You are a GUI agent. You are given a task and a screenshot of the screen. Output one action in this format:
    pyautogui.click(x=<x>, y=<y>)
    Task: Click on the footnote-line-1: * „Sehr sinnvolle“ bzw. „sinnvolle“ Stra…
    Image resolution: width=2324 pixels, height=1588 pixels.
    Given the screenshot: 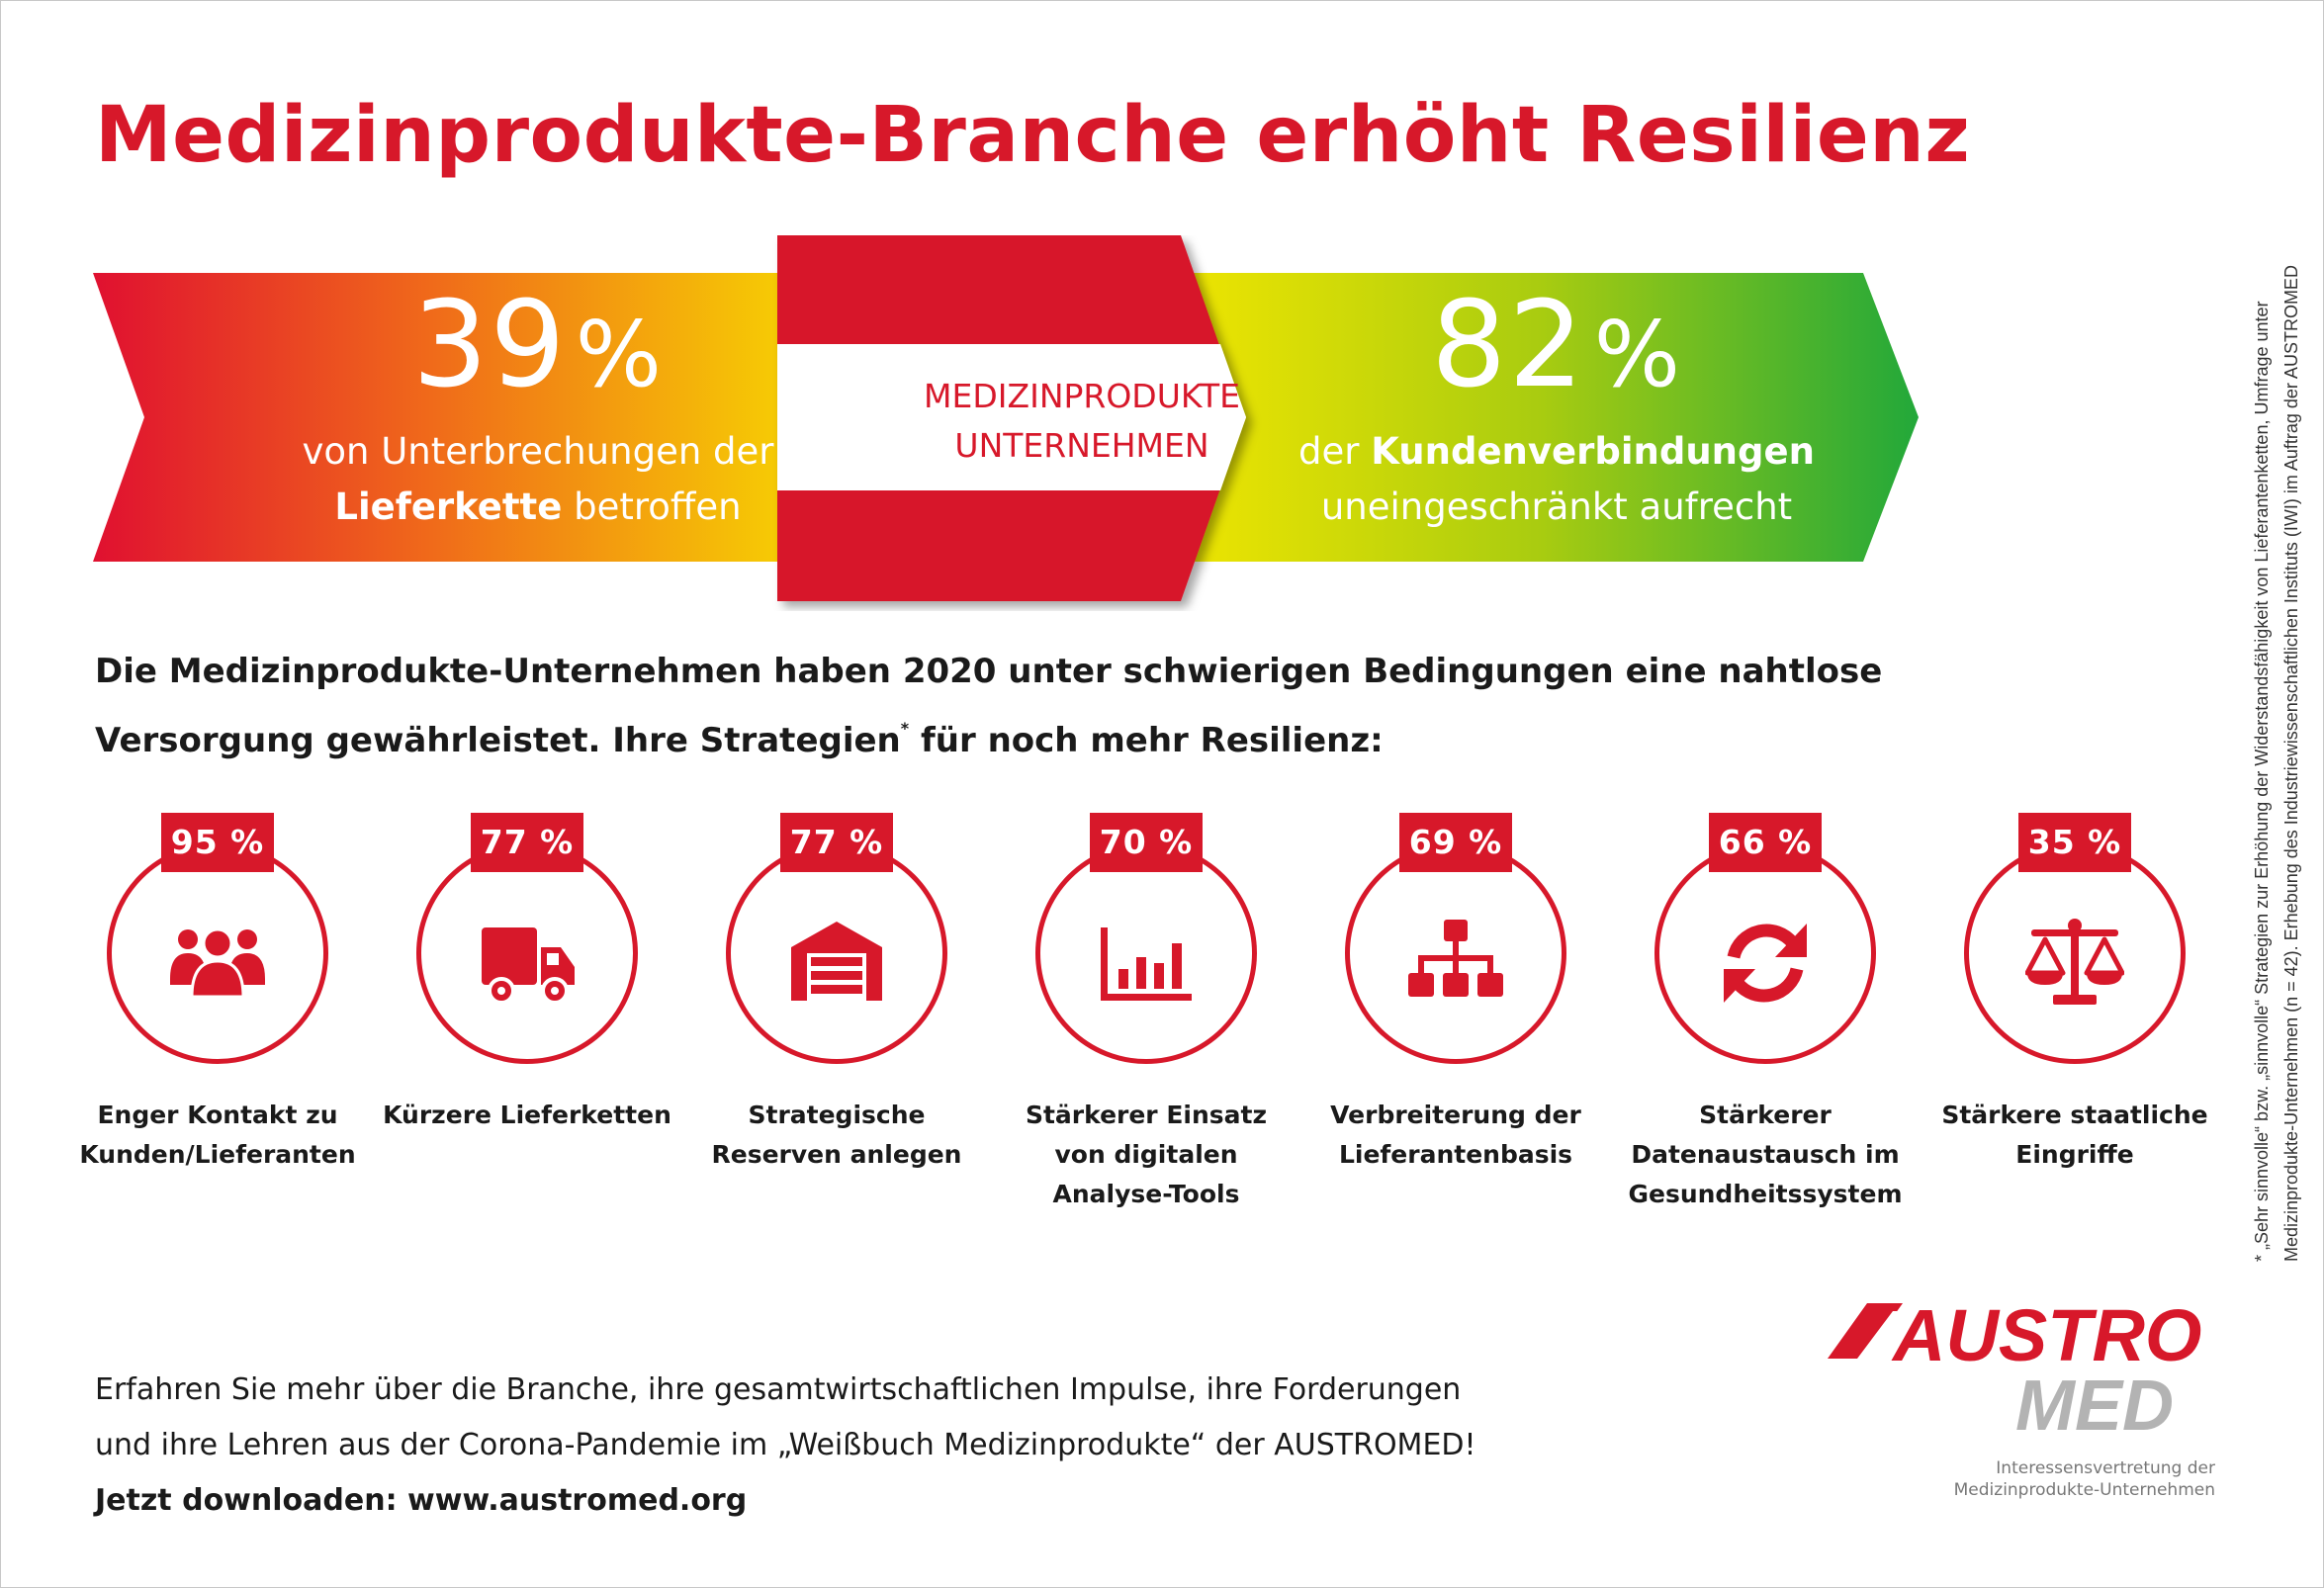 What is the action you would take?
    pyautogui.click(x=2262, y=781)
    